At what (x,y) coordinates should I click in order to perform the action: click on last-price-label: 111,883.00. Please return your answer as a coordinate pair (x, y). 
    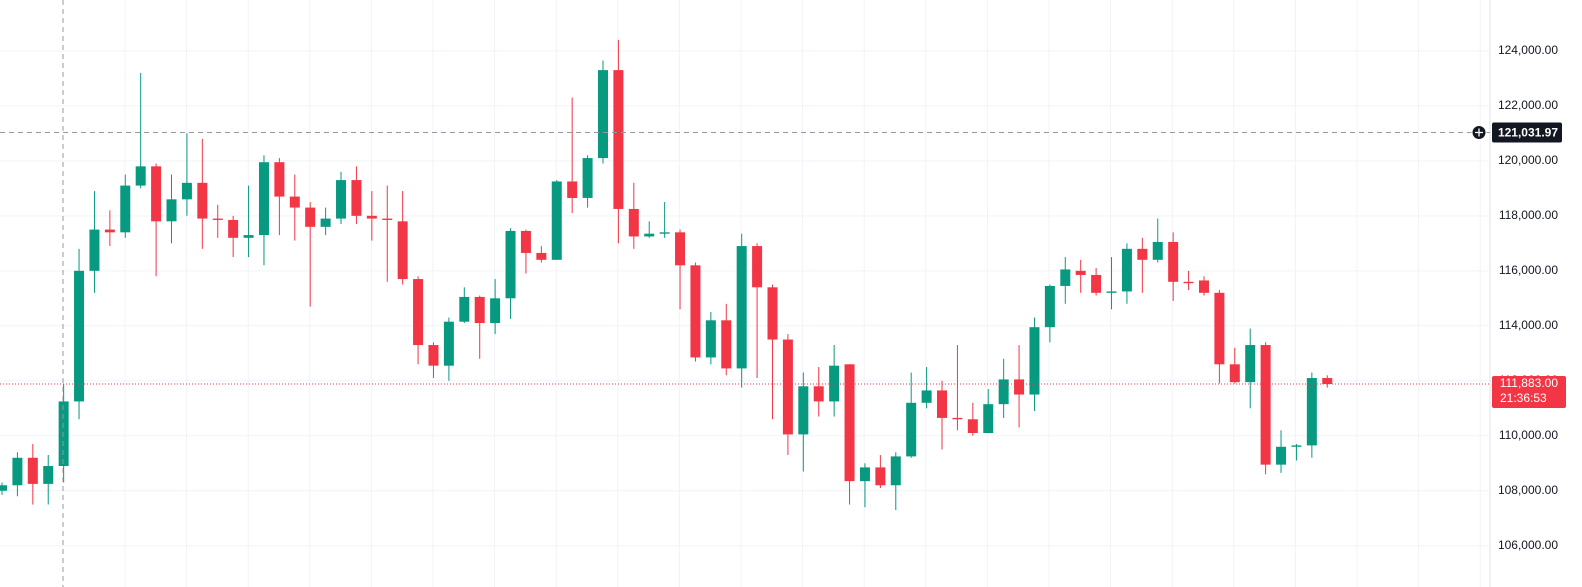
    Looking at the image, I should click on (1529, 383).